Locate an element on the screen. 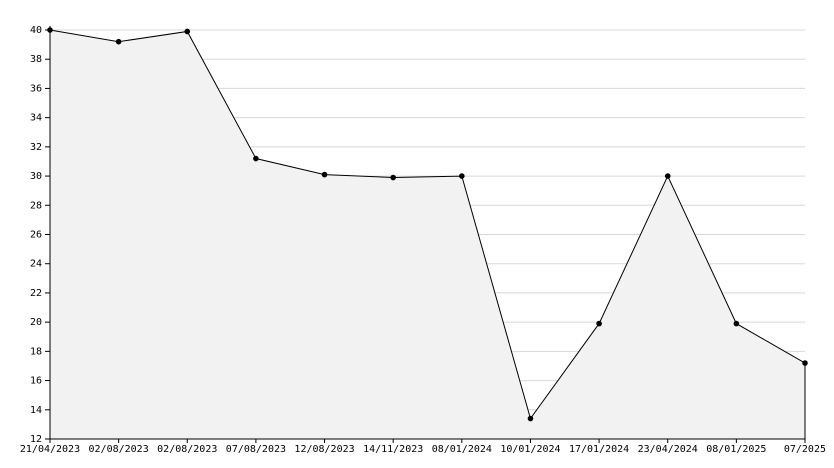 The image size is (834, 468). y-tick-label: 24 is located at coordinates (36, 264).